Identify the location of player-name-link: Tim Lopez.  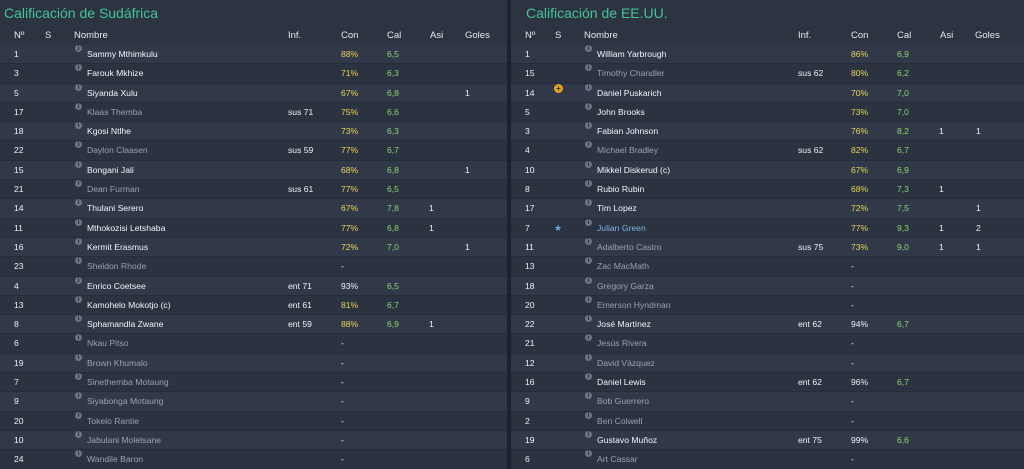
(617, 208).